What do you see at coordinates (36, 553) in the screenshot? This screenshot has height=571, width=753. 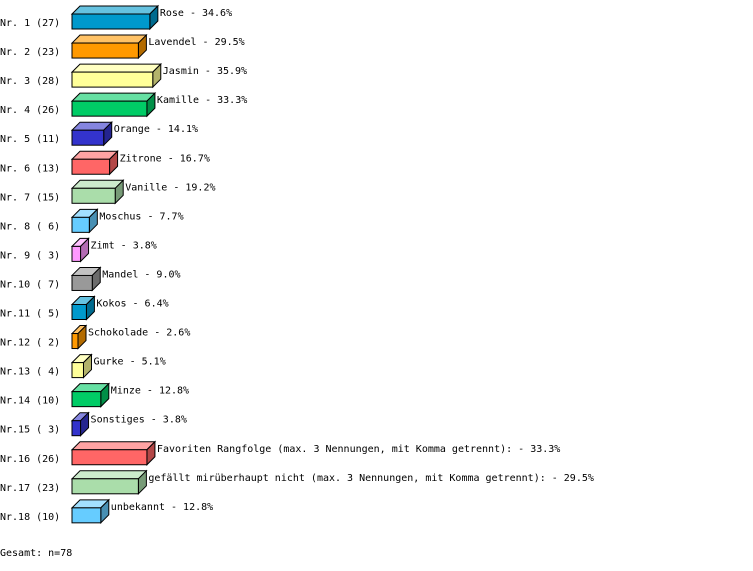 I see `total-count: Gesamt: n=78` at bounding box center [36, 553].